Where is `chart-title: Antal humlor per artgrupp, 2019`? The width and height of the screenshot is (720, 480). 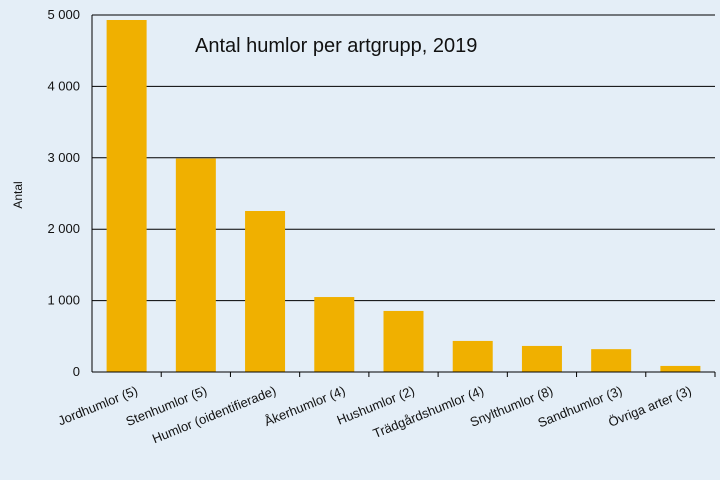
chart-title: Antal humlor per artgrupp, 2019 is located at coordinates (336, 46).